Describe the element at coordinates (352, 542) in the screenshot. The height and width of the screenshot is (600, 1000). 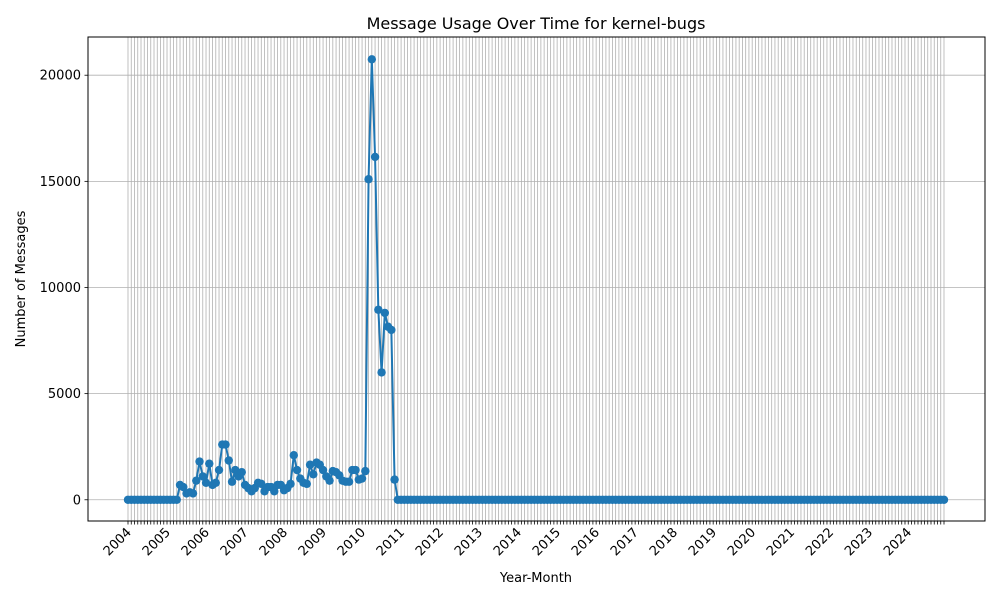
I see `x-tick-label: 2010` at that location.